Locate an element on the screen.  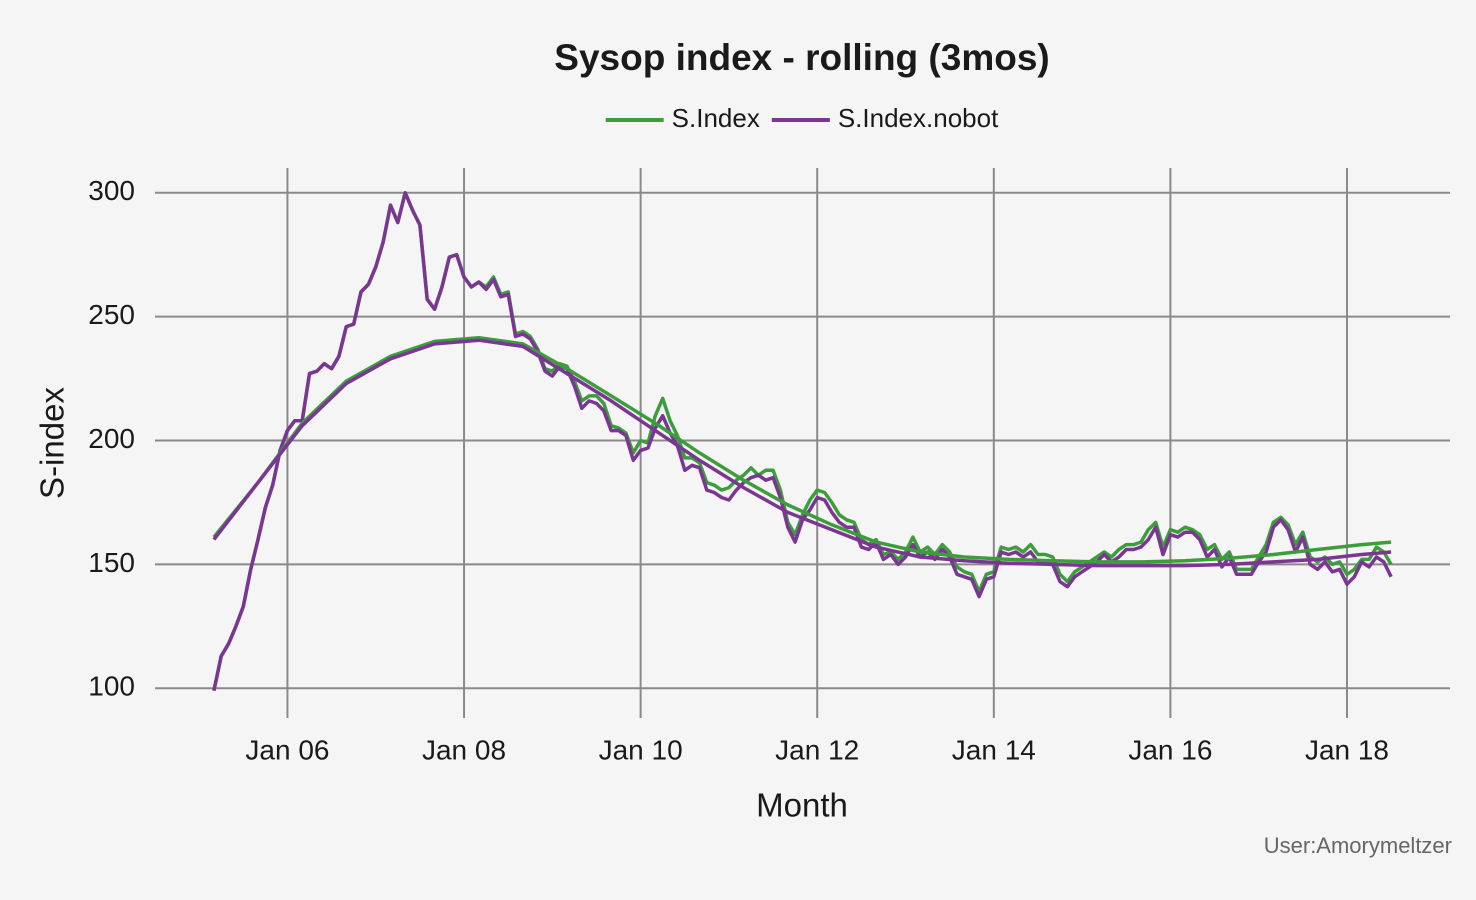
y-tick-label: 250 is located at coordinates (111, 314).